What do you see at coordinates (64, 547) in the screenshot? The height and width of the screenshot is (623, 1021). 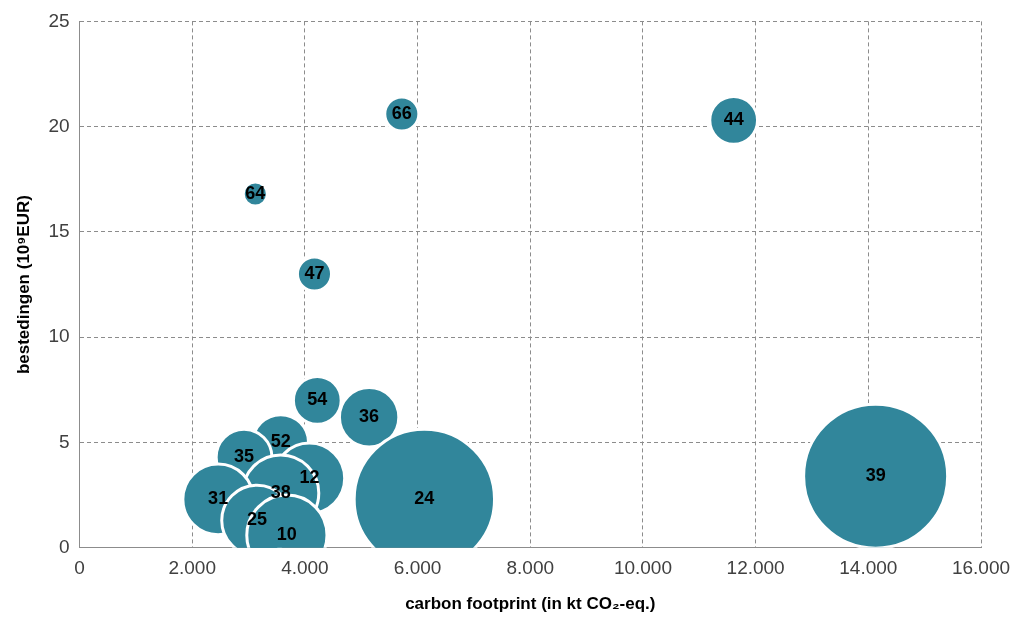 I see `y-tick-label: 0` at bounding box center [64, 547].